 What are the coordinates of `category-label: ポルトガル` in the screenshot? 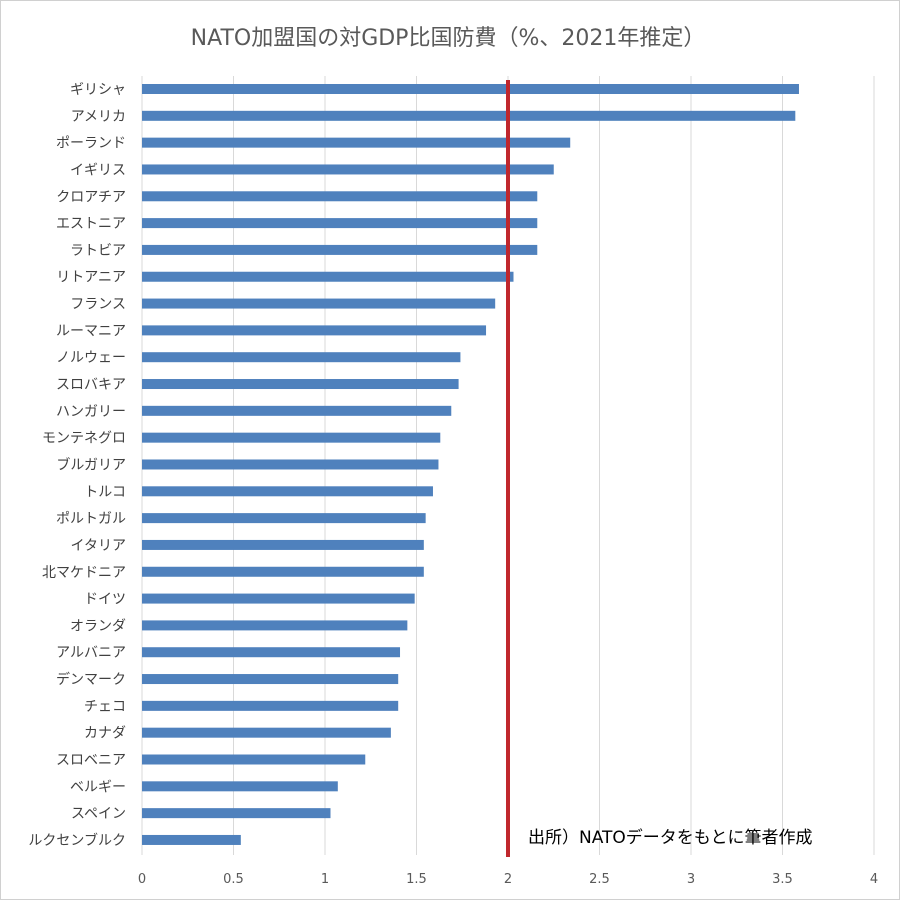 It's located at (91, 519).